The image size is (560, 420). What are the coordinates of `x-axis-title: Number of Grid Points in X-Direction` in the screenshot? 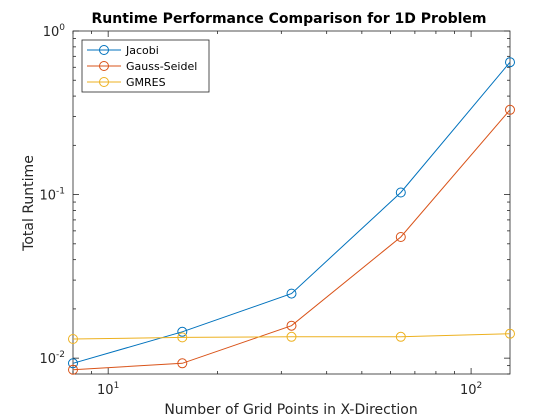 It's located at (290, 410).